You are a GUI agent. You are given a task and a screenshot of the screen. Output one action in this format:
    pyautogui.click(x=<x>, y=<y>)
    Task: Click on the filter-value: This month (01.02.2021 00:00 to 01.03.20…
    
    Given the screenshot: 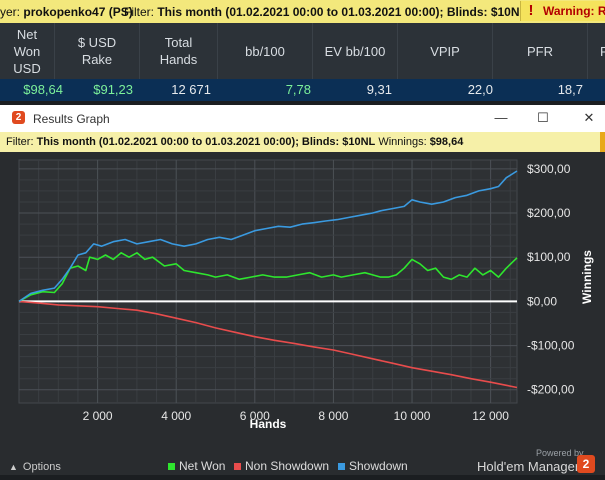 What is the action you would take?
    pyautogui.click(x=342, y=12)
    